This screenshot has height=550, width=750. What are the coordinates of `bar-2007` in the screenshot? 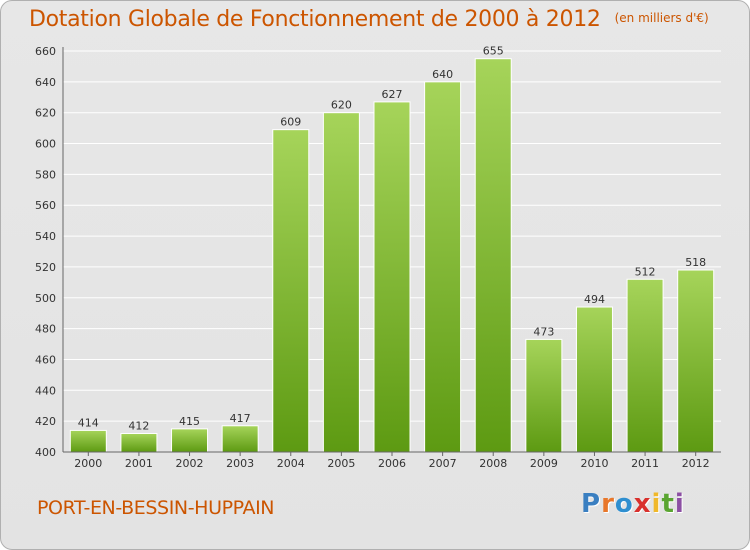 It's located at (443, 267).